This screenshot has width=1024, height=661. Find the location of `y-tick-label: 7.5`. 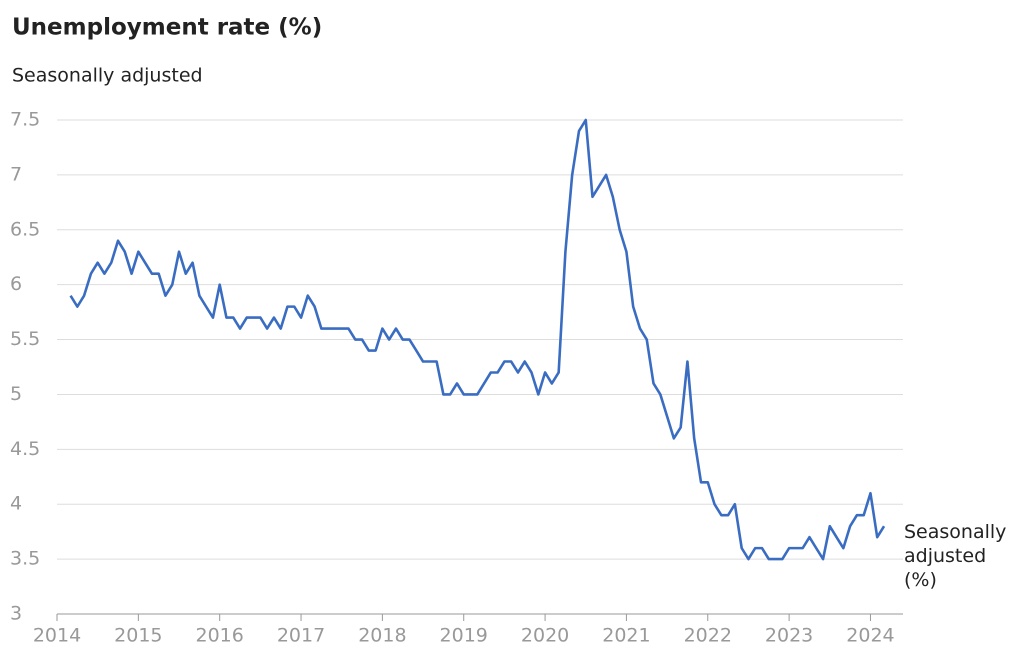

y-tick-label: 7.5 is located at coordinates (25, 120).